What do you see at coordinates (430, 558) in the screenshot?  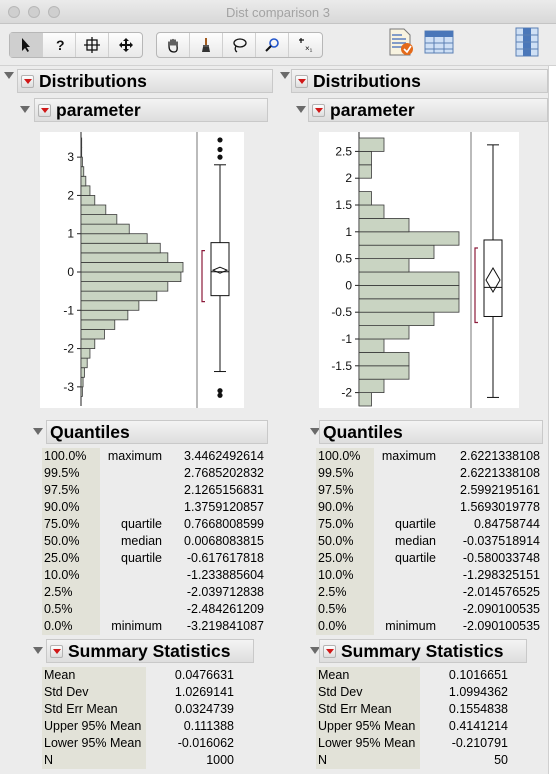 I see `quantile-row: 25.0% quartile -0.580033748` at bounding box center [430, 558].